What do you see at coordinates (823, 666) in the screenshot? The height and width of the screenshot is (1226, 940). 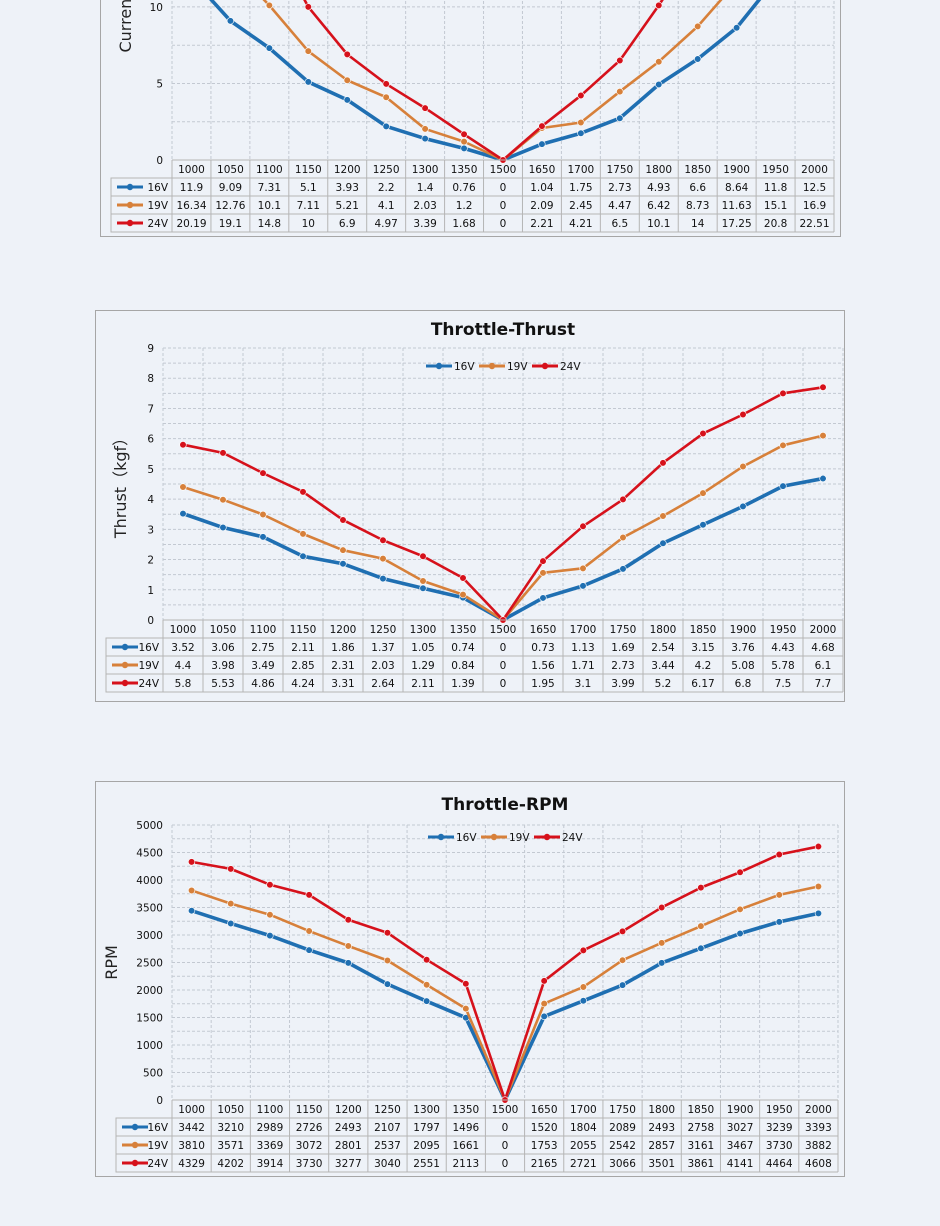 I see `table-cell: 6.1` at bounding box center [823, 666].